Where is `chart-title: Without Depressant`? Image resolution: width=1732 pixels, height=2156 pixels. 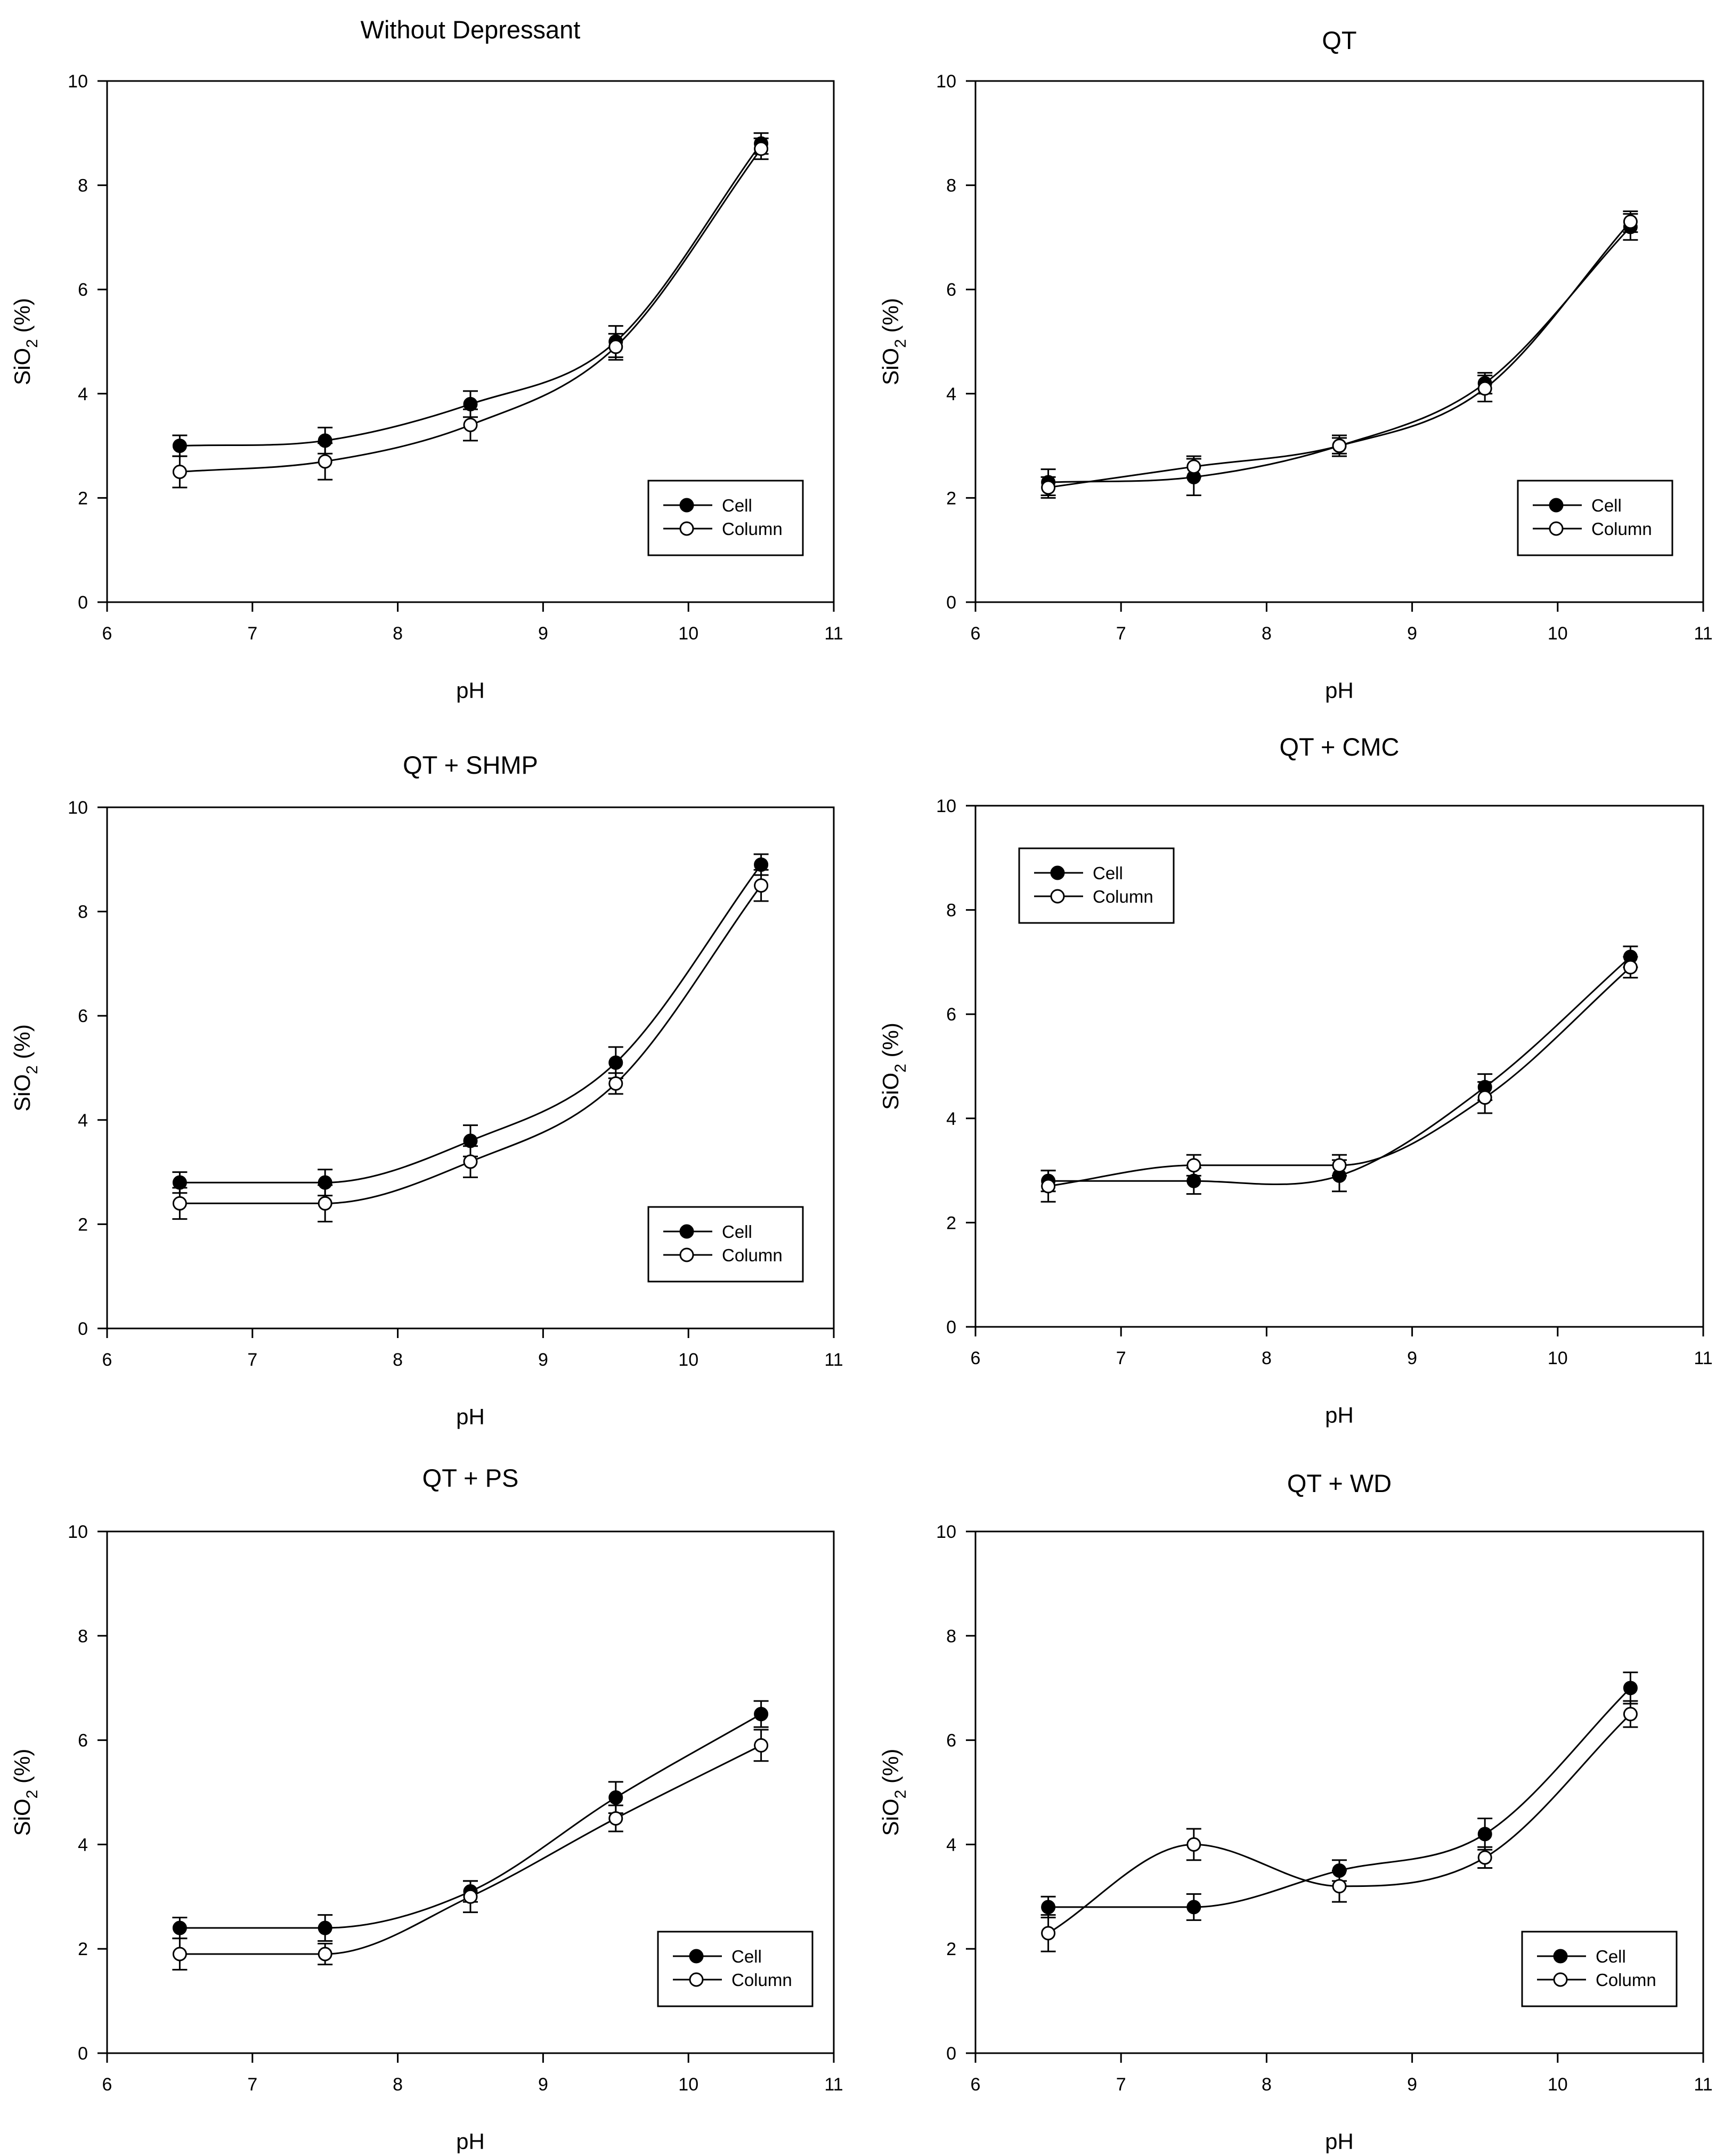 chart-title: Without Depressant is located at coordinates (471, 29).